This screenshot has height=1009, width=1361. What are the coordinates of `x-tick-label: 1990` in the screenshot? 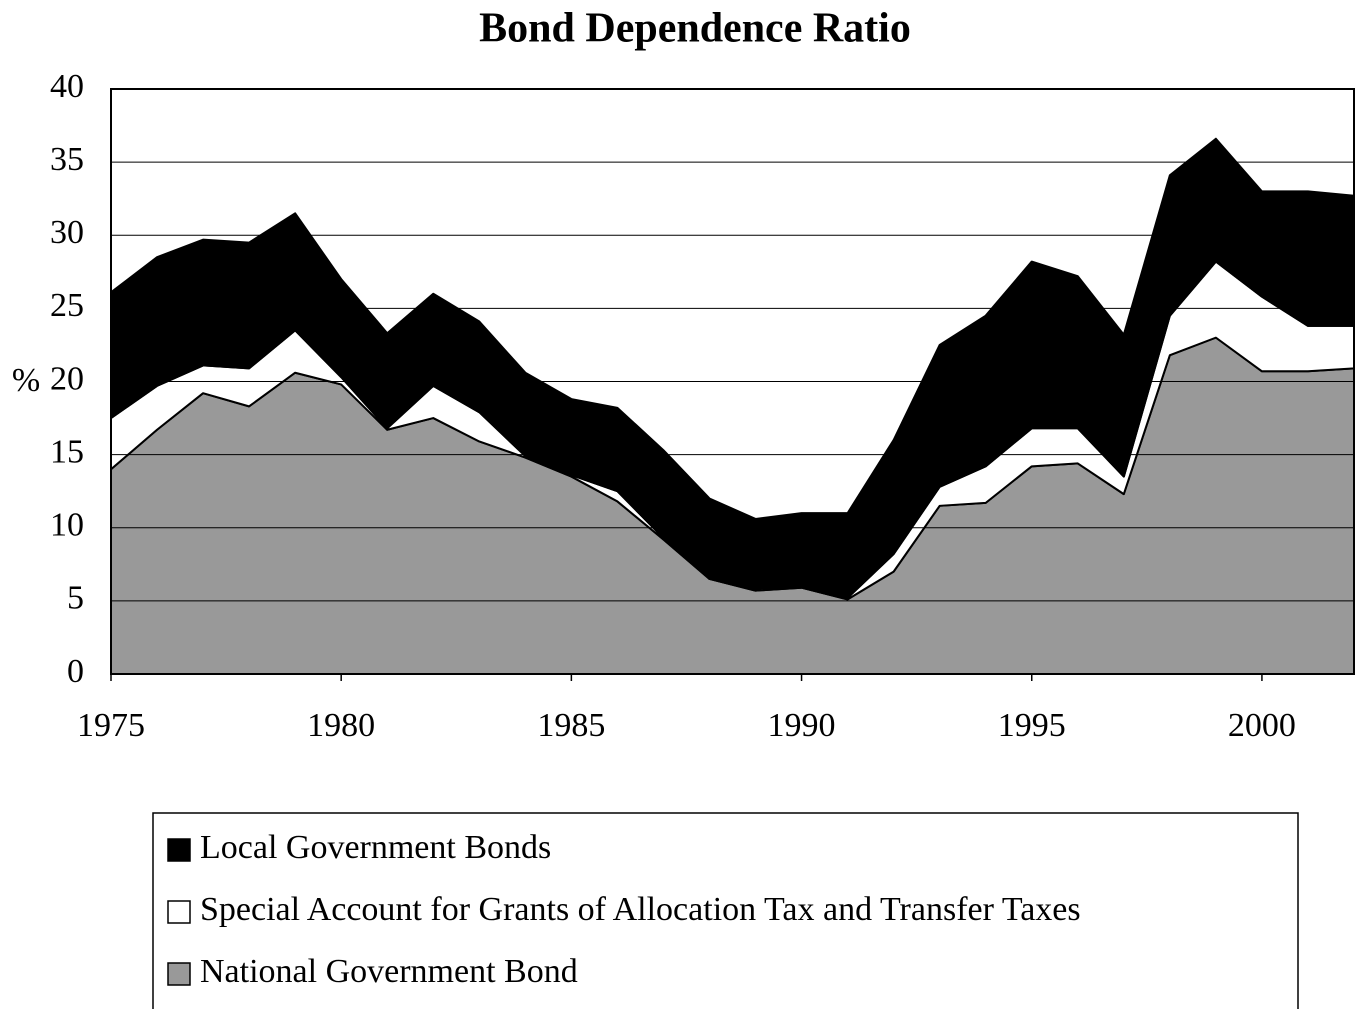 It's located at (802, 725).